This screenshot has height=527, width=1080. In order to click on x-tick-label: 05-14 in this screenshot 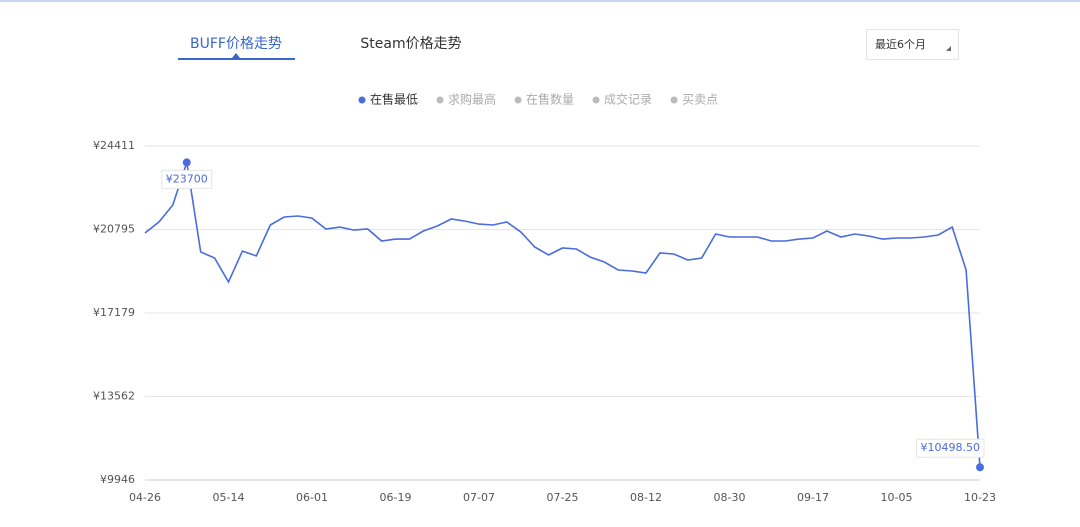, I will do `click(229, 497)`.